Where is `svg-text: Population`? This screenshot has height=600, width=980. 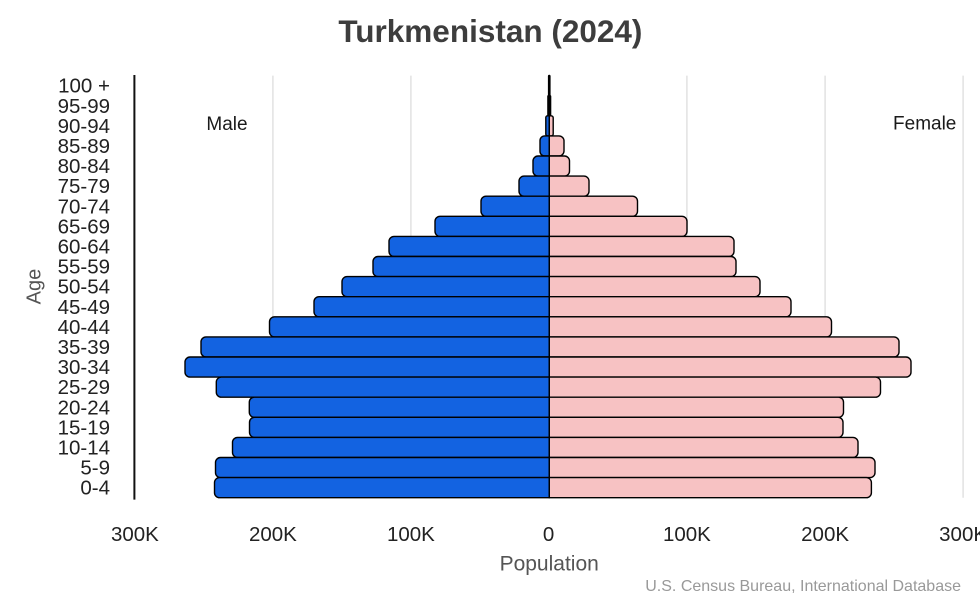 svg-text: Population is located at coordinates (549, 563).